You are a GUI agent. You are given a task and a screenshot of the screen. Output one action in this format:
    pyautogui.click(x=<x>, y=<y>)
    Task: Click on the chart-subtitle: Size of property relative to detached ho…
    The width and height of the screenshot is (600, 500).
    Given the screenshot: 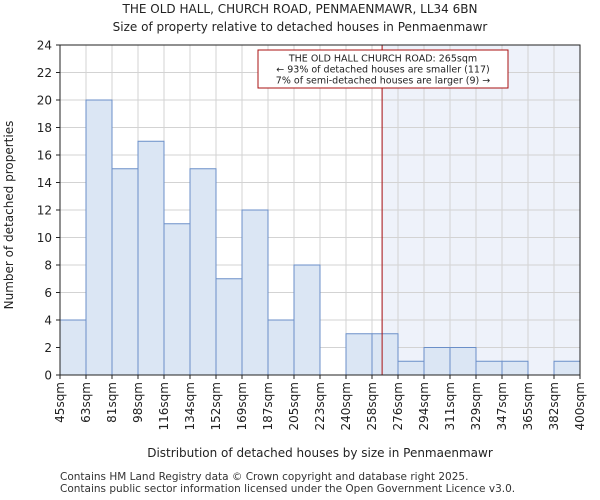 What is the action you would take?
    pyautogui.click(x=300, y=27)
    